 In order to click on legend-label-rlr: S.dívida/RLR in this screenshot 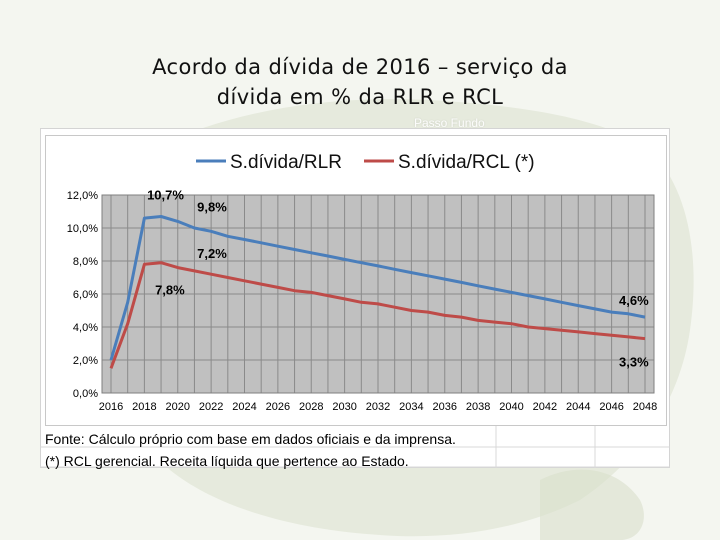, I will do `click(286, 162)`.